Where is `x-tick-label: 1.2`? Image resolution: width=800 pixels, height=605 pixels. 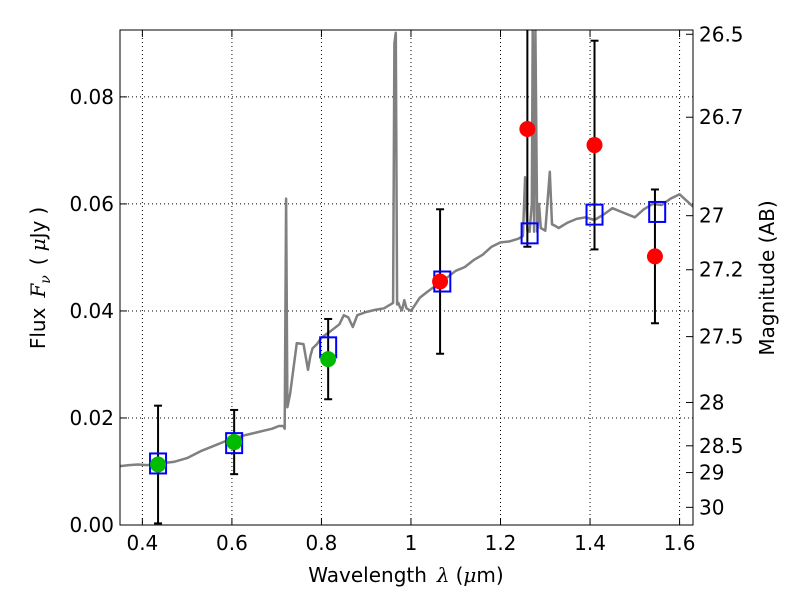
x-tick-label: 1.2 is located at coordinates (501, 543).